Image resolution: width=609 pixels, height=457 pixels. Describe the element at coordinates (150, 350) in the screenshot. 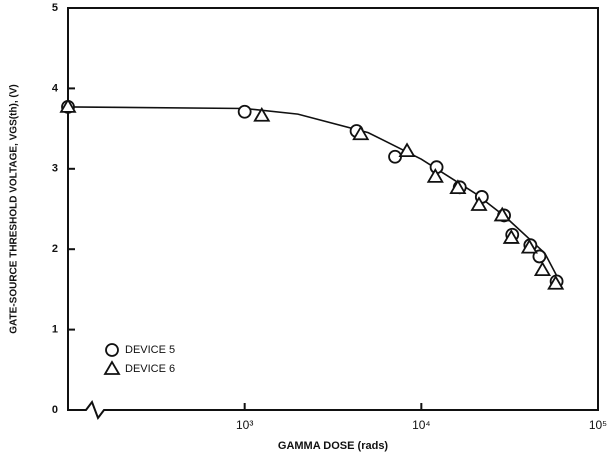

I see `legend-label: DEVICE 5` at that location.